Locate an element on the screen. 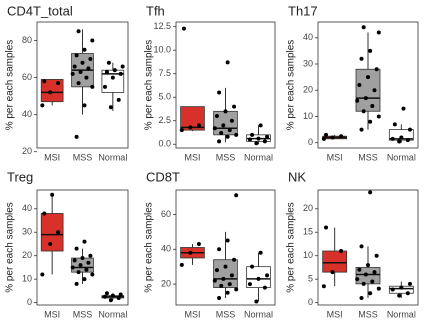  y-tick-label: 40 is located at coordinates (27, 208).